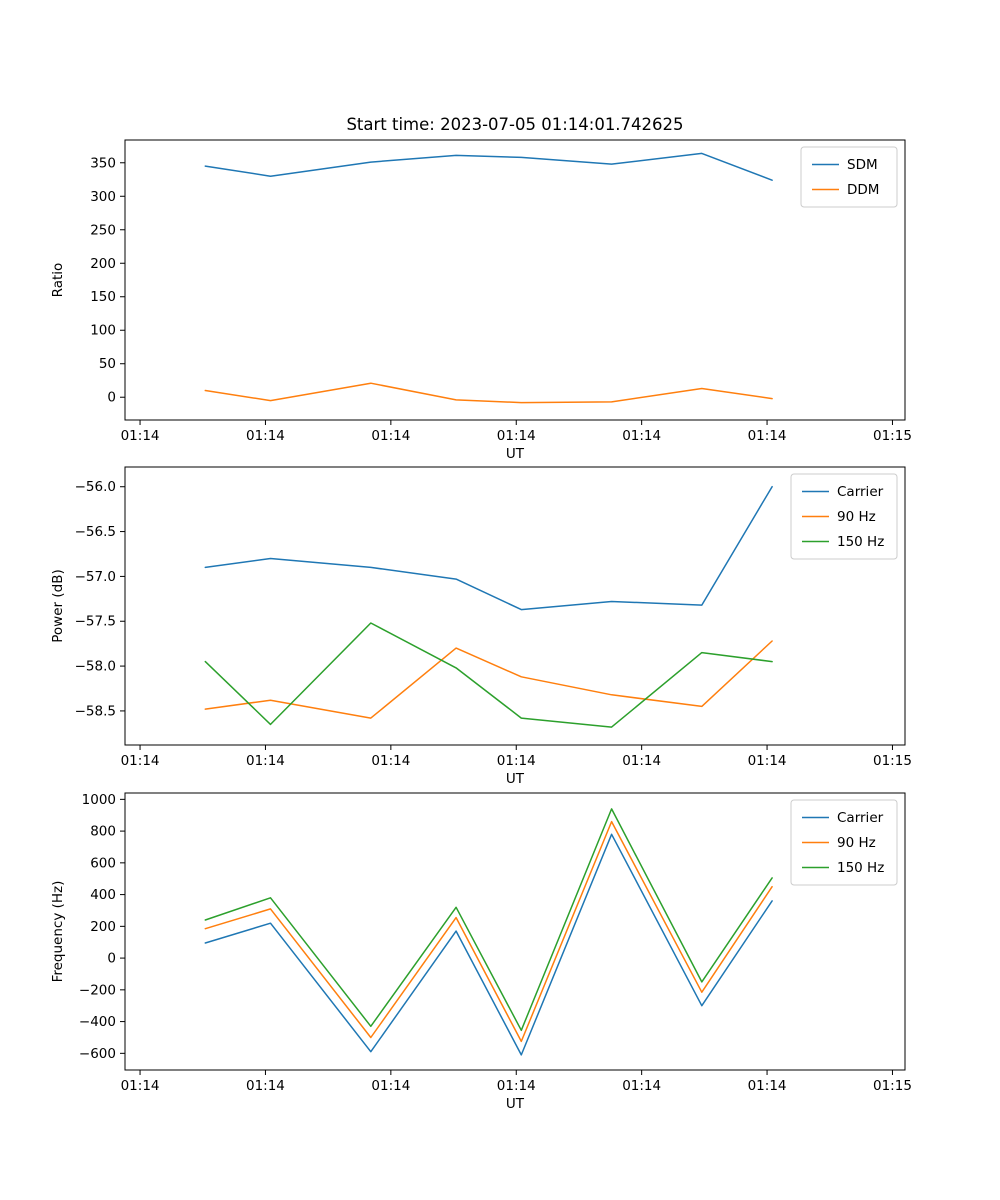 Image resolution: width=1000 pixels, height=1200 pixels. What do you see at coordinates (103, 832) in the screenshot?
I see `y-tick-label: 800` at bounding box center [103, 832].